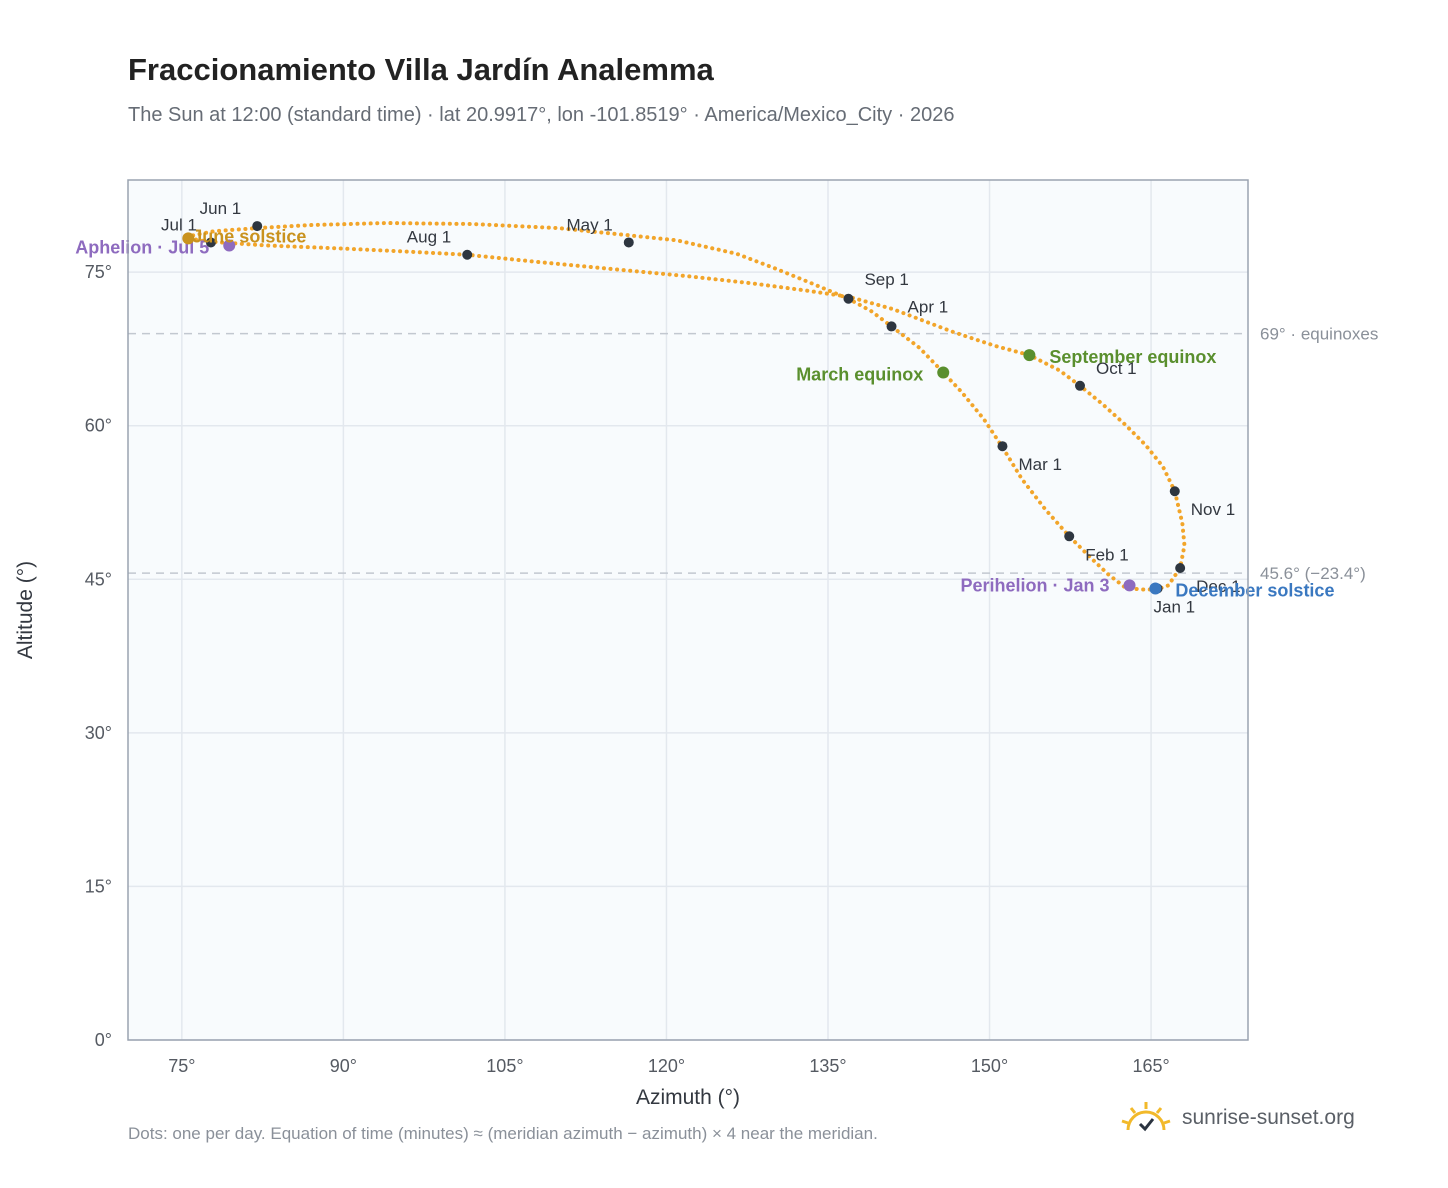 The width and height of the screenshot is (1448, 1188). Describe the element at coordinates (1268, 1117) in the screenshot. I see `brand-name: sunrise-sunset.org` at that location.